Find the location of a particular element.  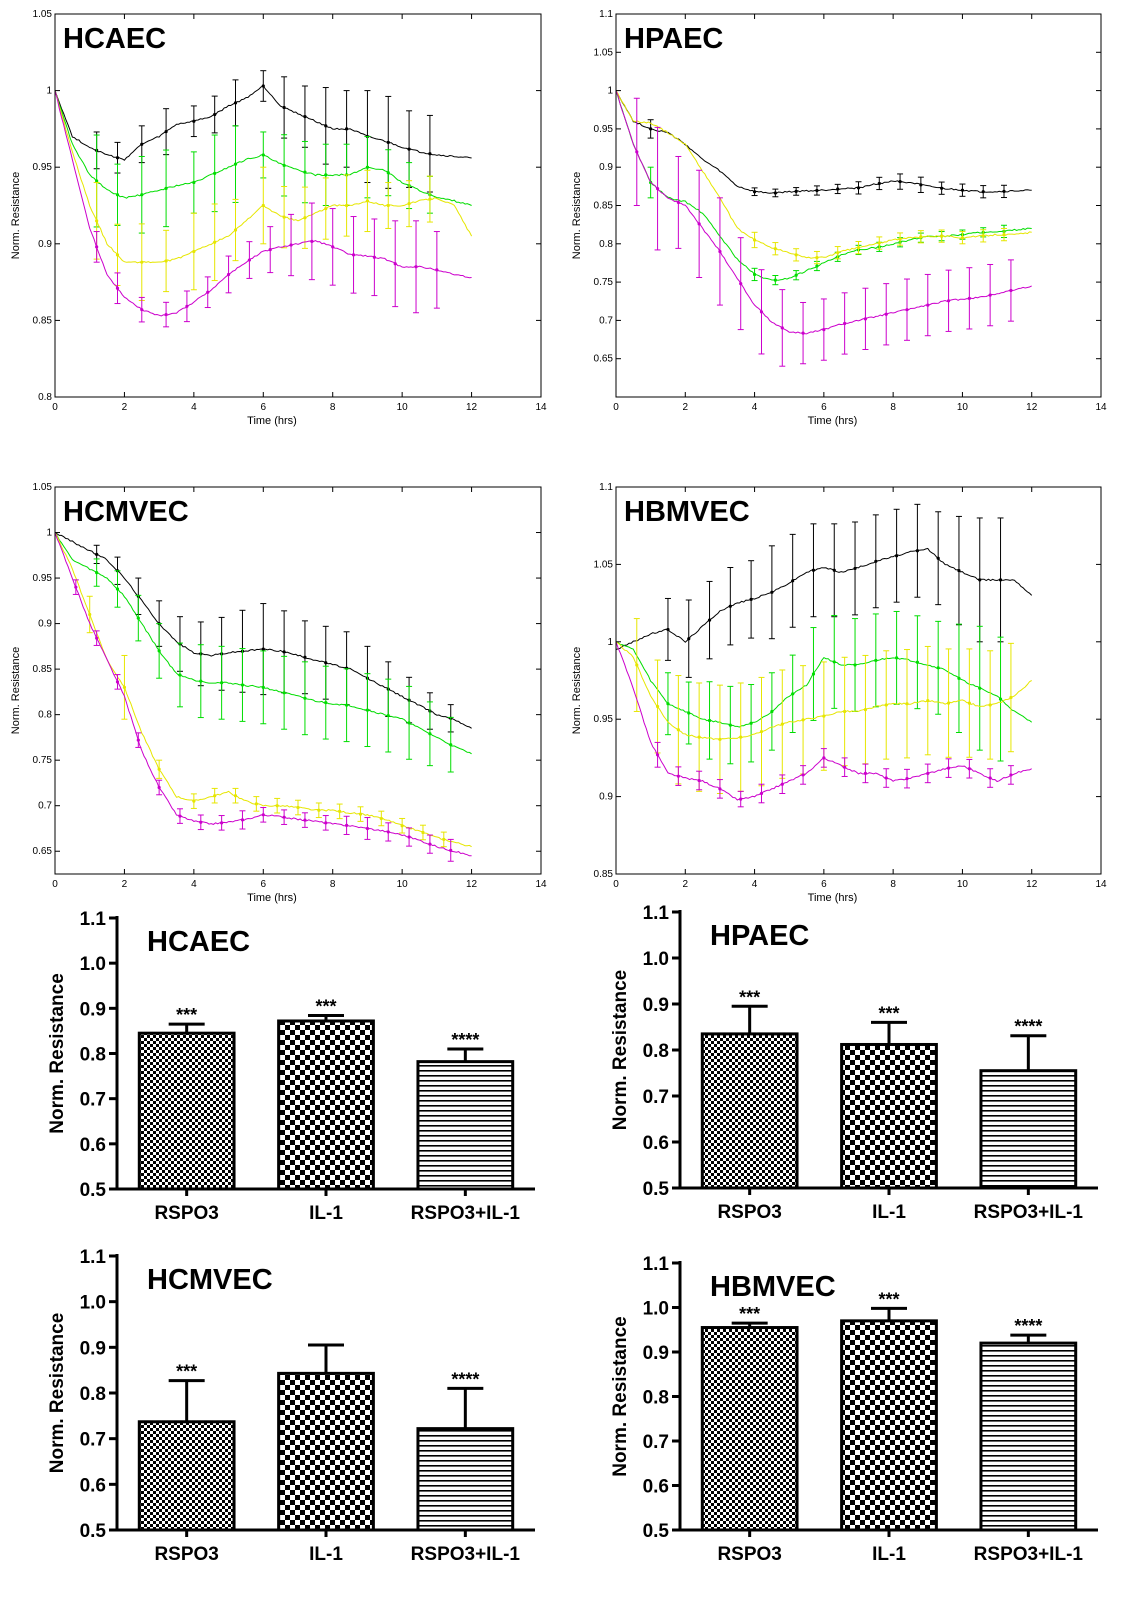

significance-label: **** is located at coordinates (465, 1040).